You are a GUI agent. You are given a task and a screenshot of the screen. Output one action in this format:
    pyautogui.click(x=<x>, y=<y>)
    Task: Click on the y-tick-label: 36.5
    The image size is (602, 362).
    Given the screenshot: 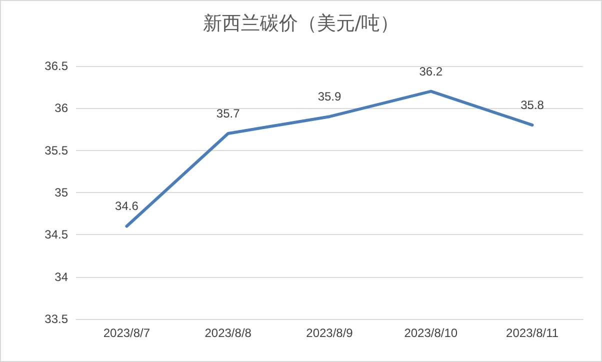 What is the action you would take?
    pyautogui.click(x=56, y=66)
    